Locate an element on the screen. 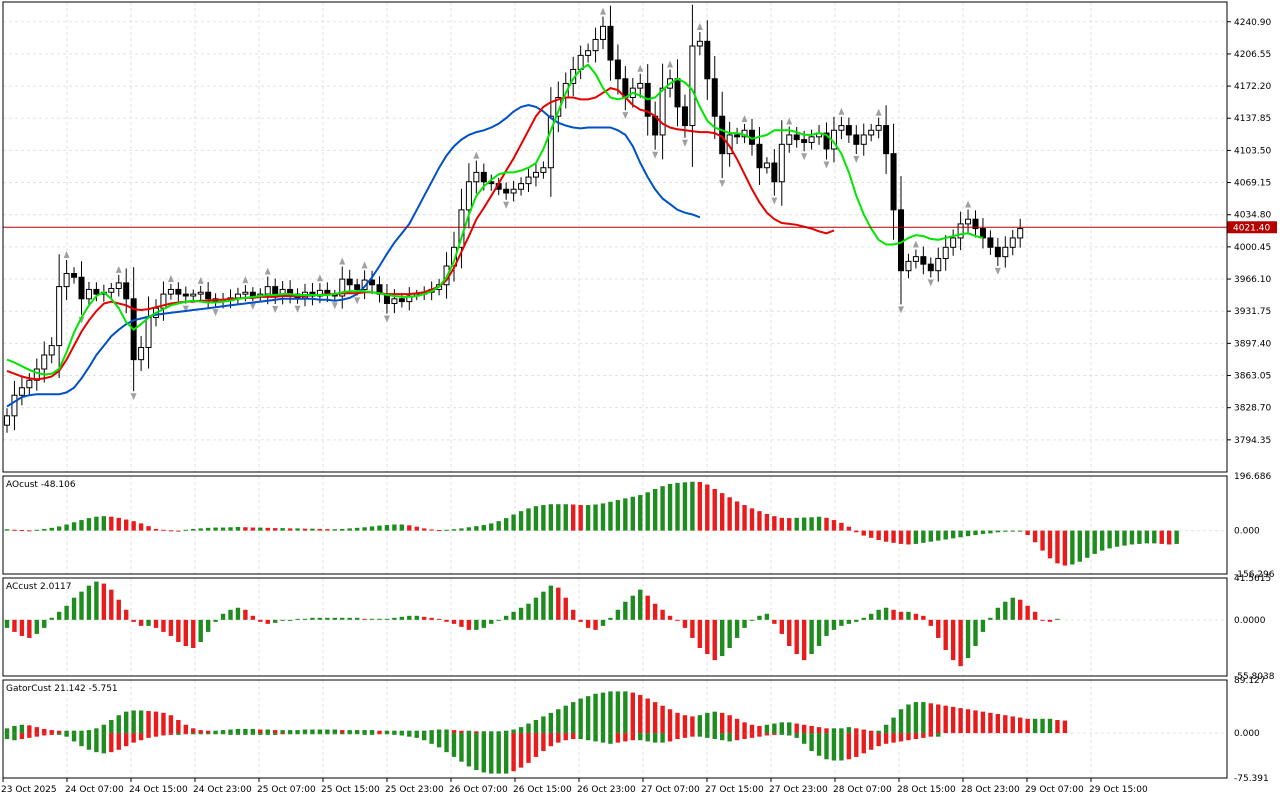 This screenshot has width=1280, height=804. candle-body-down is located at coordinates (774, 172).